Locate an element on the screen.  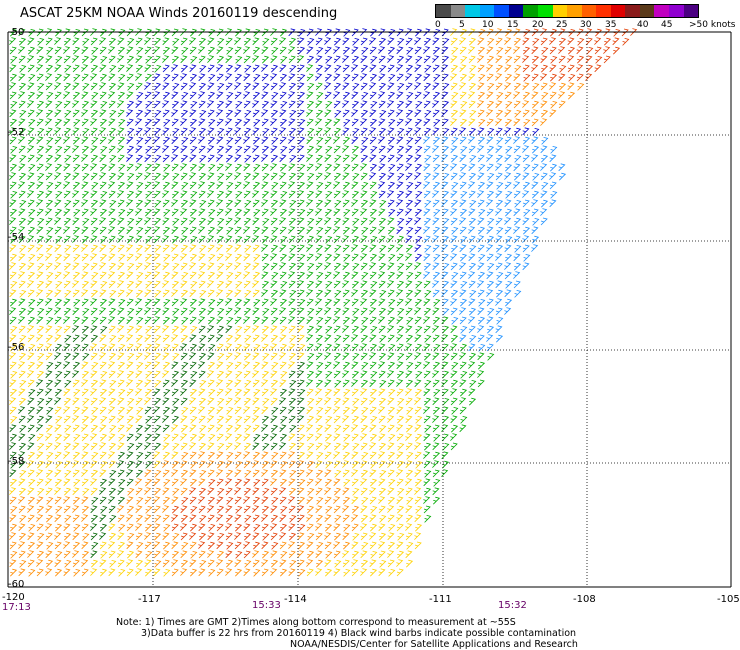
lat-label: -54 is located at coordinates (16, 237).